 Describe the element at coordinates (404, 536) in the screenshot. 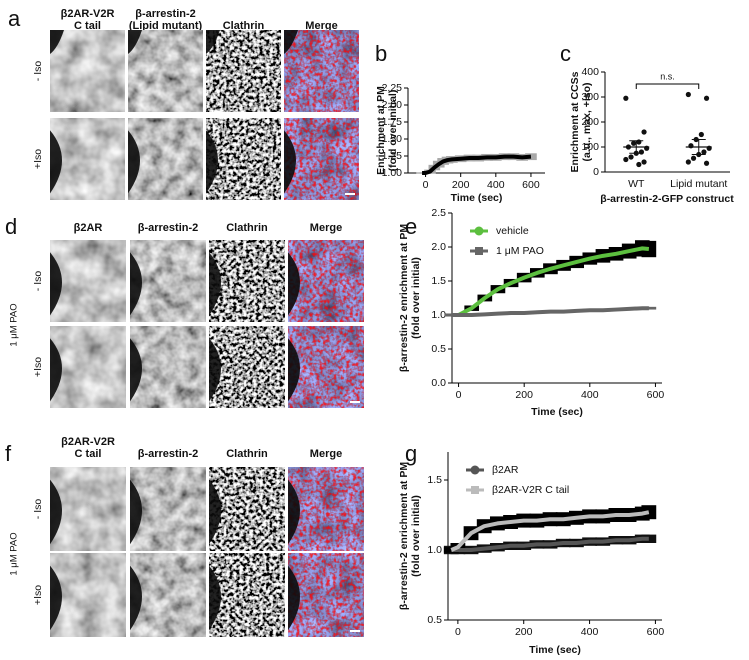

I see `y-axis-label: β-arrestin-2 enrichment at PM` at that location.